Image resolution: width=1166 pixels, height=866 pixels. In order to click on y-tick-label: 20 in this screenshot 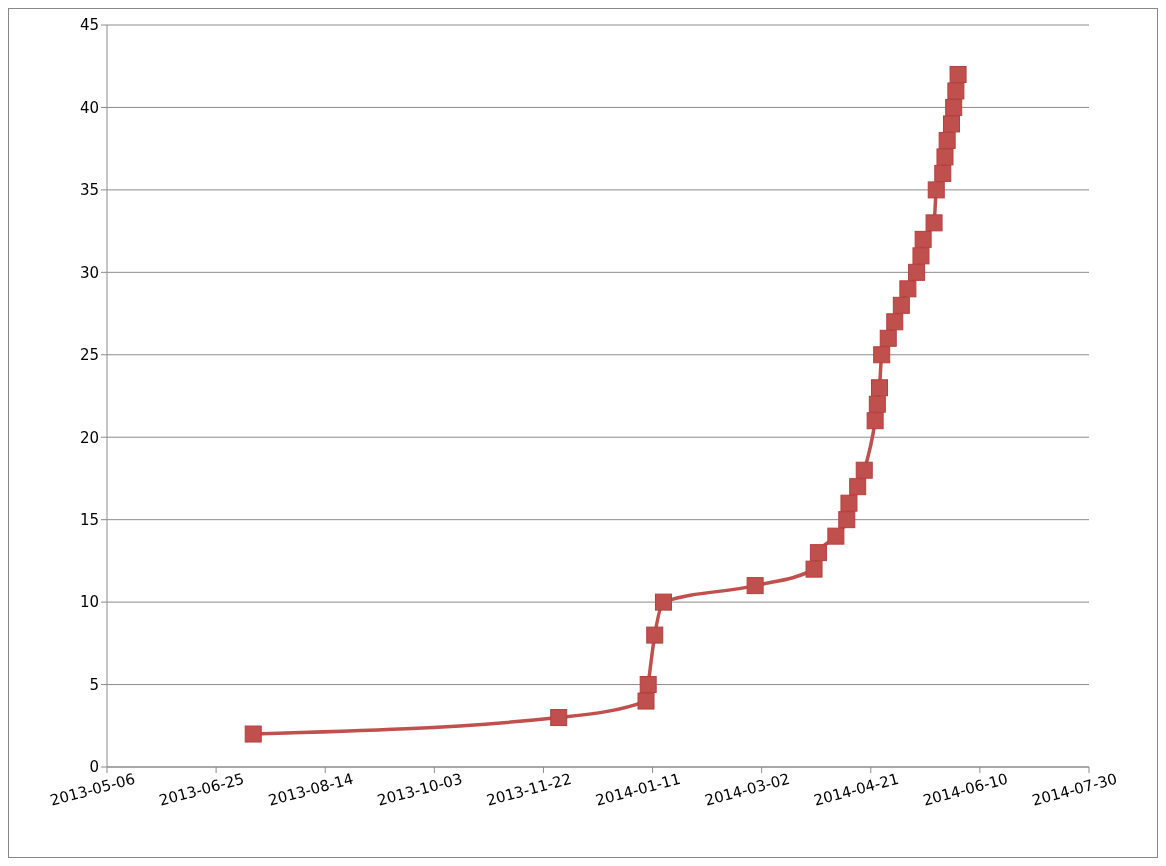, I will do `click(89, 437)`.